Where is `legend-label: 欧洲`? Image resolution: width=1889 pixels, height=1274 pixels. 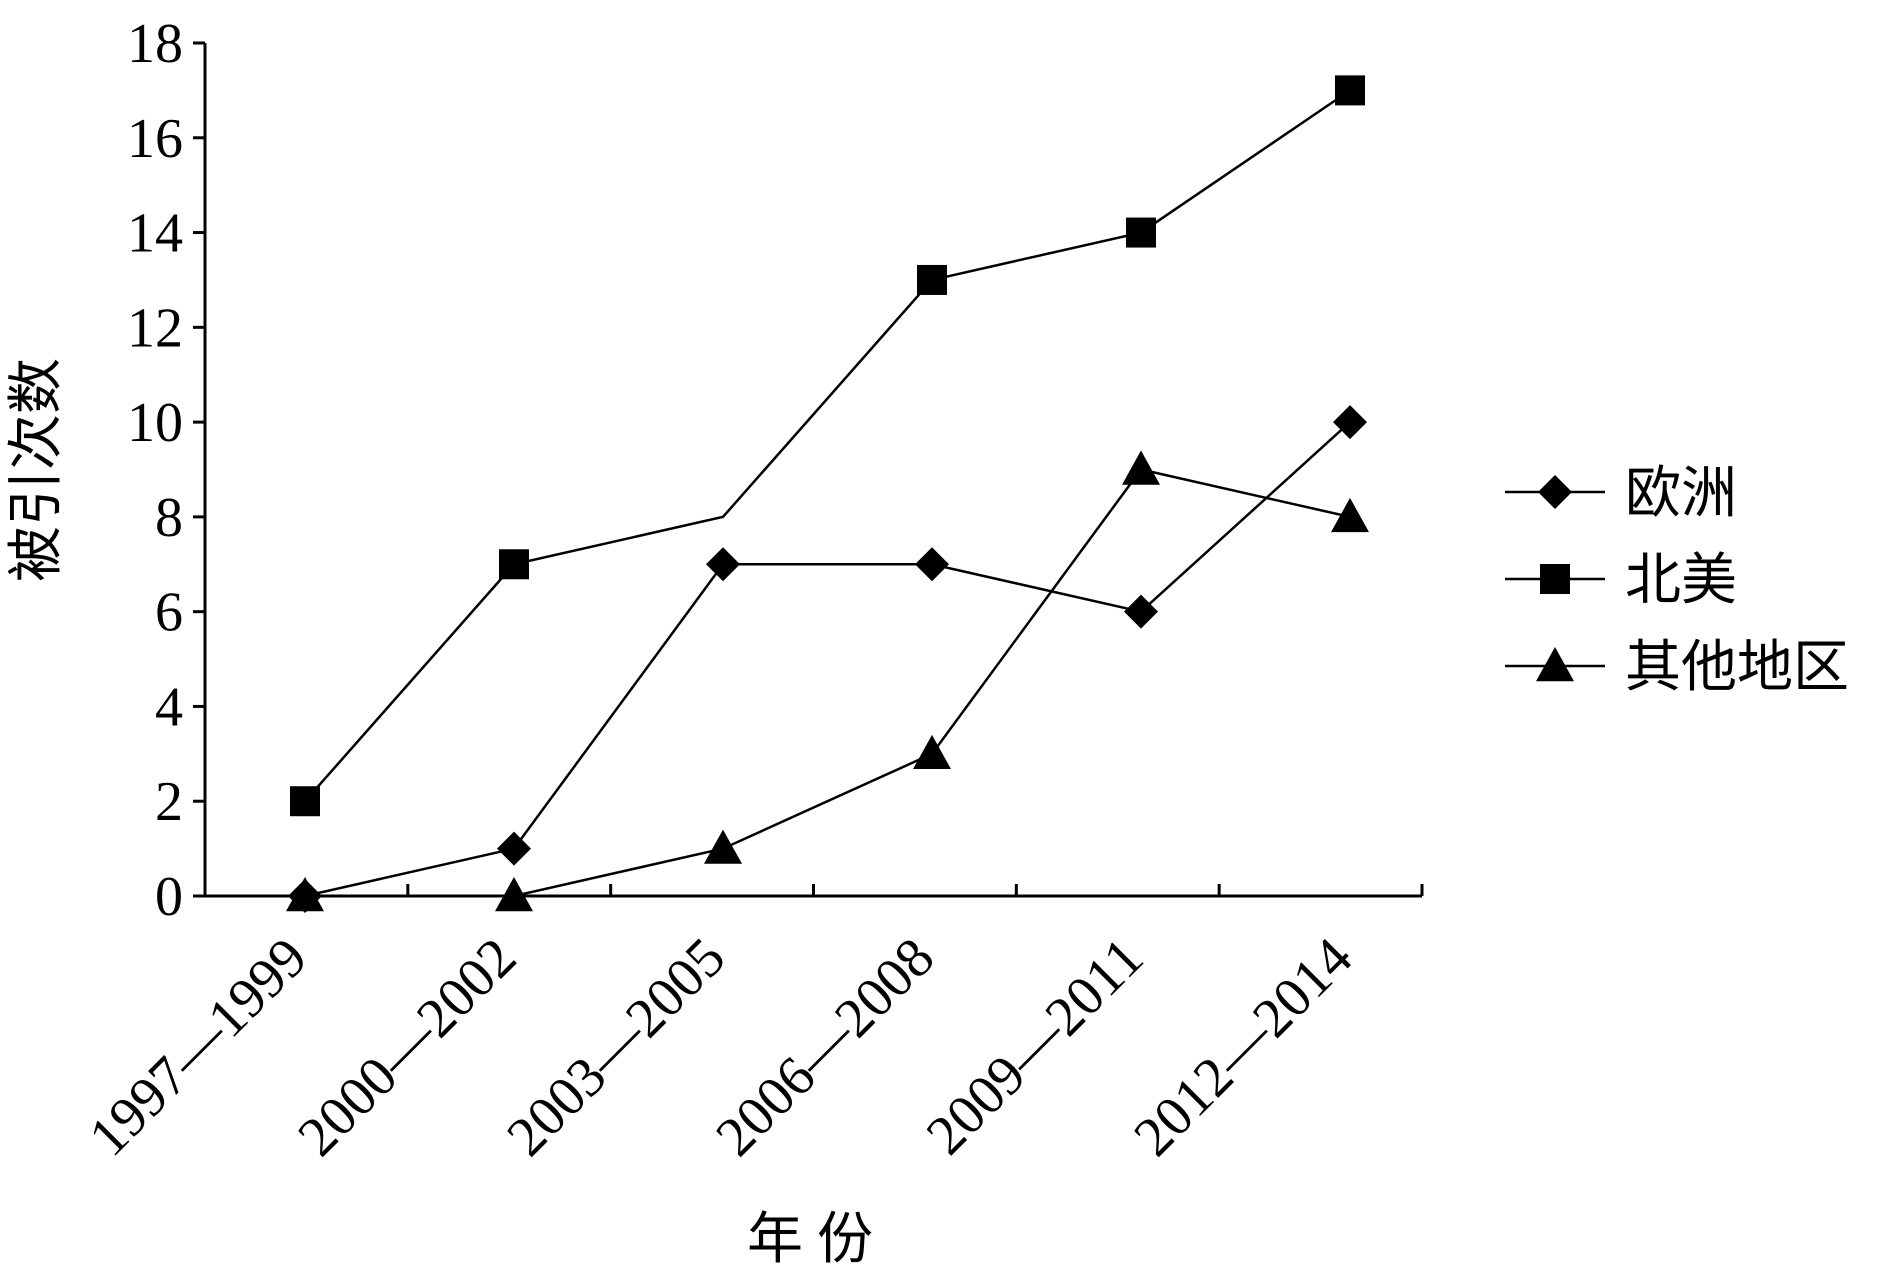 legend-label: 欧洲 is located at coordinates (1681, 494).